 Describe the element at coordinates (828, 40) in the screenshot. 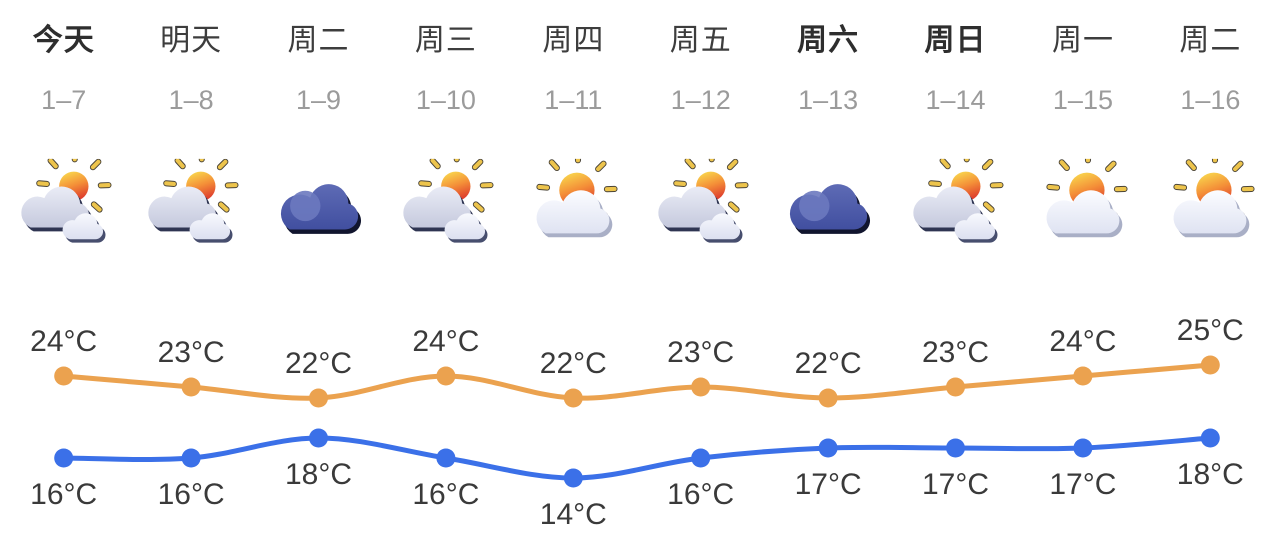

I see `day-label: 周六` at that location.